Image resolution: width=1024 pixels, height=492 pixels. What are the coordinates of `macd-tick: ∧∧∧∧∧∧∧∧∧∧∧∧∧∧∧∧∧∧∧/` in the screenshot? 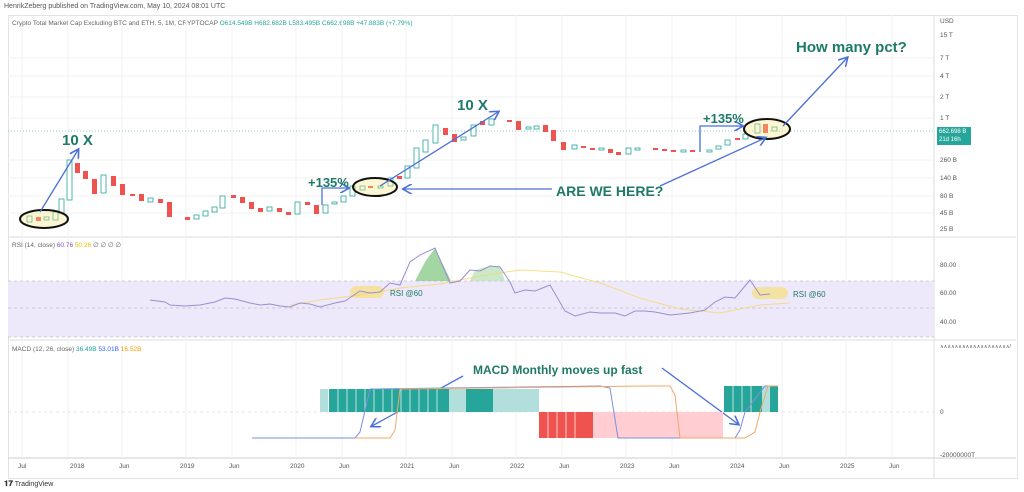 It's located at (975, 347).